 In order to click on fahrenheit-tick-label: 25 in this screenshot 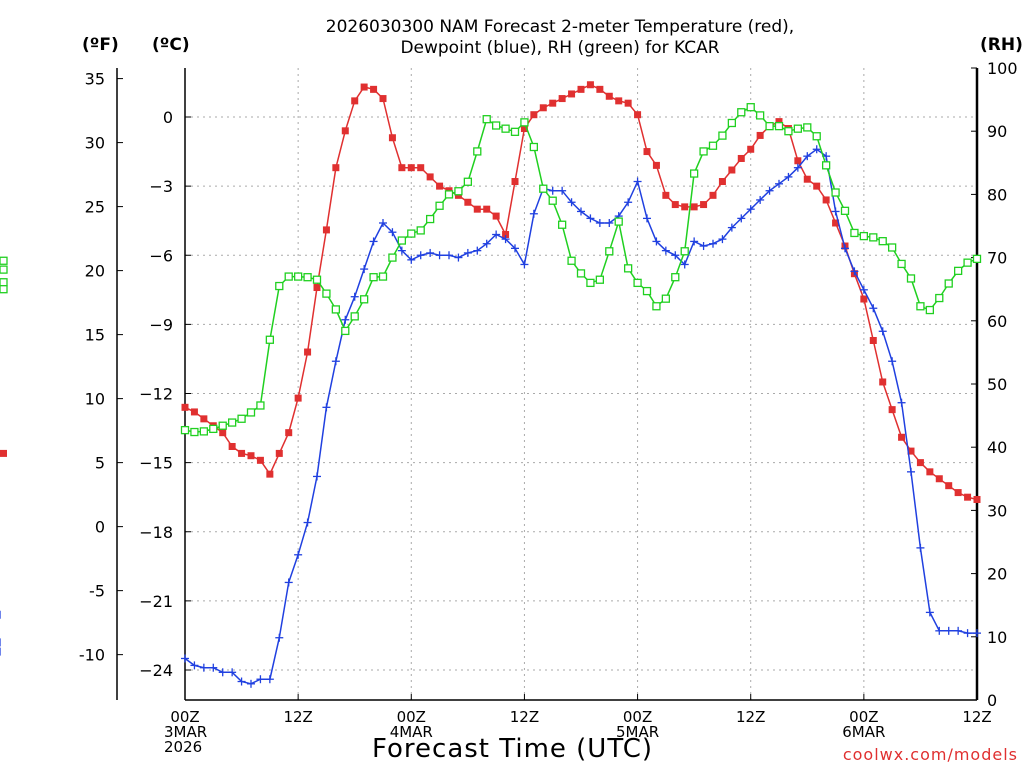, I will do `click(95, 207)`.